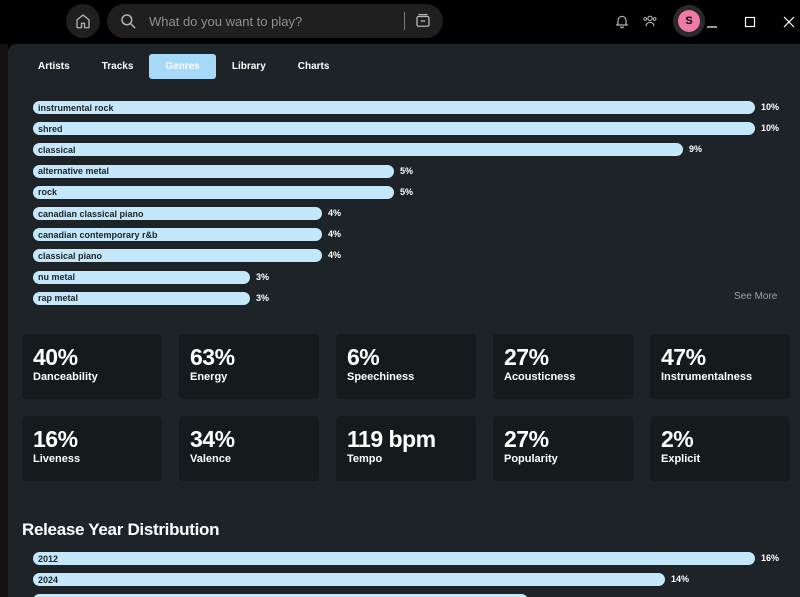  I want to click on bar-label: shred, so click(50, 128).